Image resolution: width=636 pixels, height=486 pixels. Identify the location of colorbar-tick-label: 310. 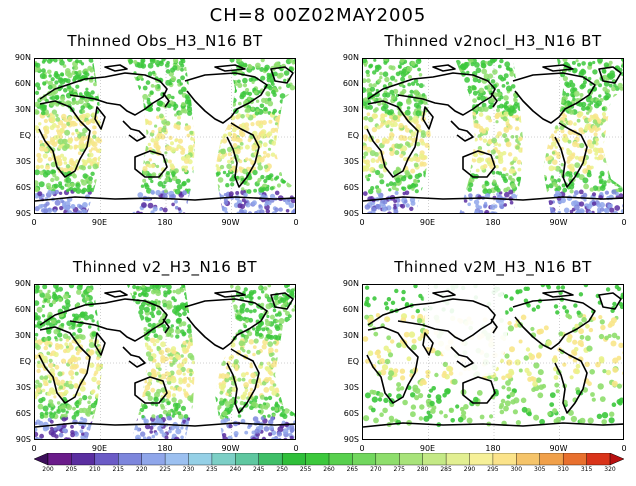
(563, 469).